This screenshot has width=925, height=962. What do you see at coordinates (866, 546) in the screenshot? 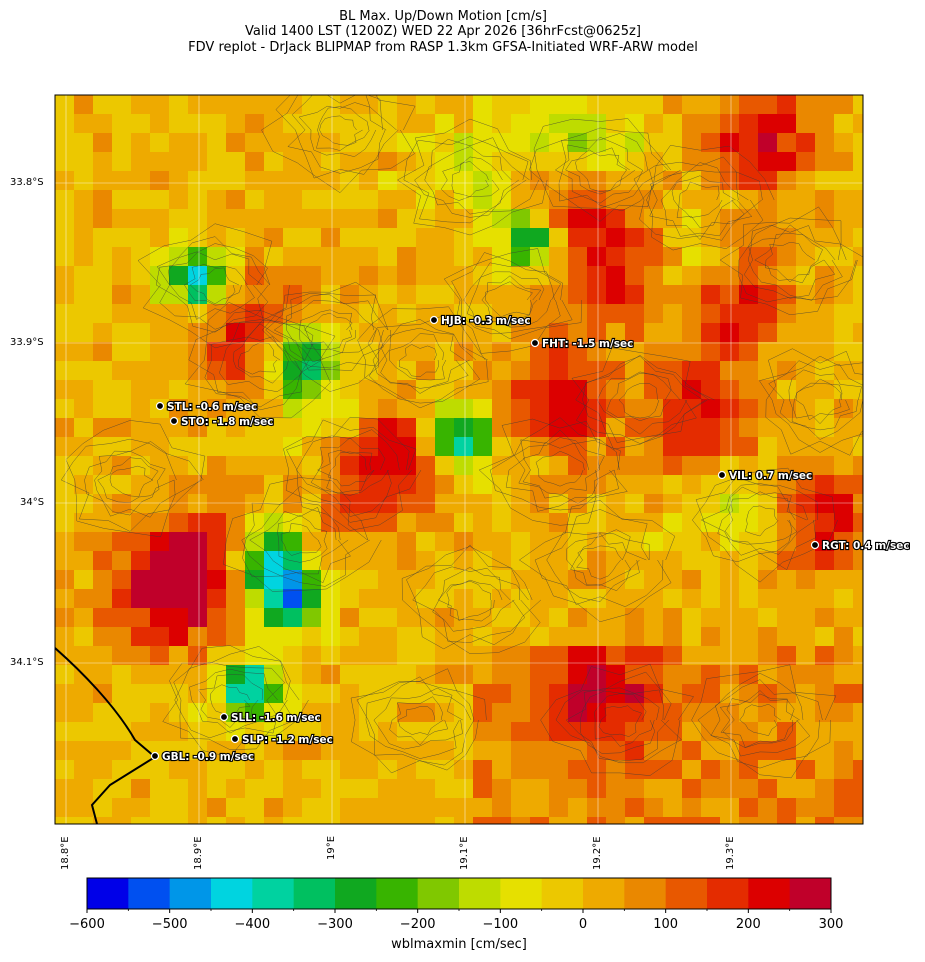
I see `station-label-rgt: RGT: 0.4 m/sec` at bounding box center [866, 546].